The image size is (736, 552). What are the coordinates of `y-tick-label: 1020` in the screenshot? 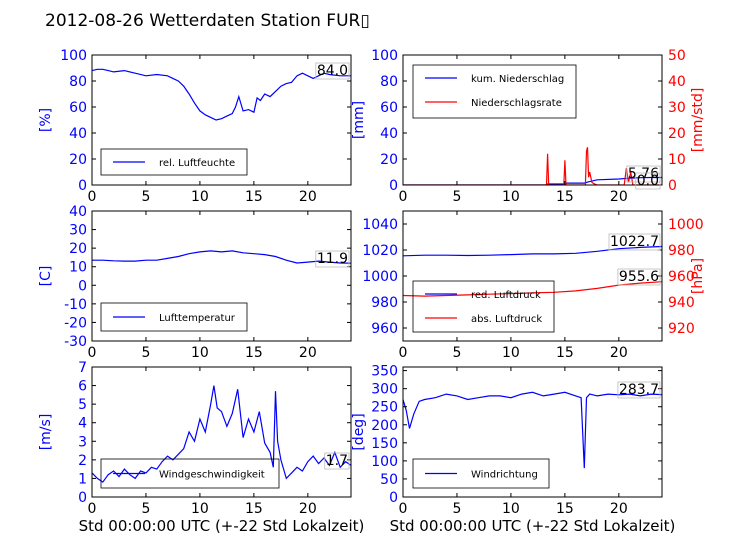 It's located at (380, 251).